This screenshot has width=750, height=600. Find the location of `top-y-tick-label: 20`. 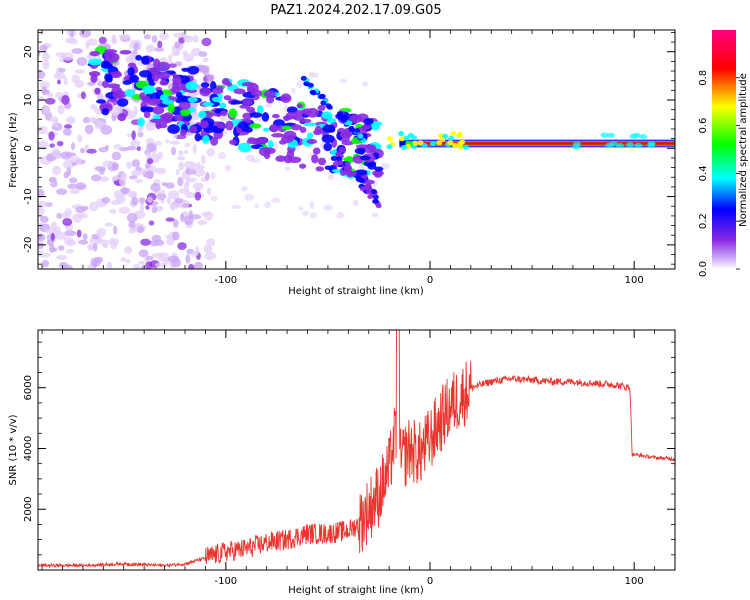

top-y-tick-label: 20 is located at coordinates (28, 51).